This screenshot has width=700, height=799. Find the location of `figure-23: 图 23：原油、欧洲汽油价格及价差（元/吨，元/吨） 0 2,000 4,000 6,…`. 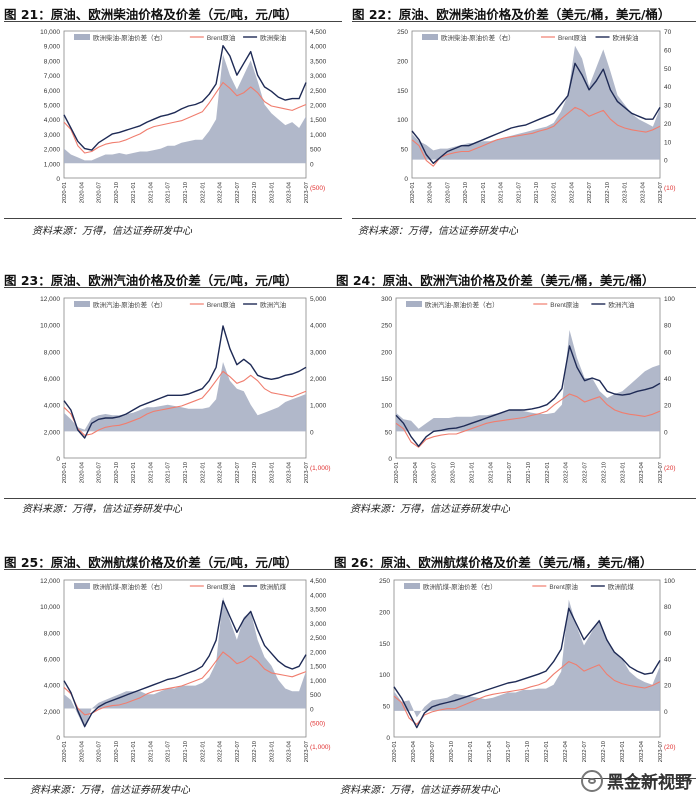

figure-23: 图 23：原油、欧洲汽油价格及价差（元/吨，元/吨） 0 2,000 4,000 6,… is located at coordinates (173, 393).